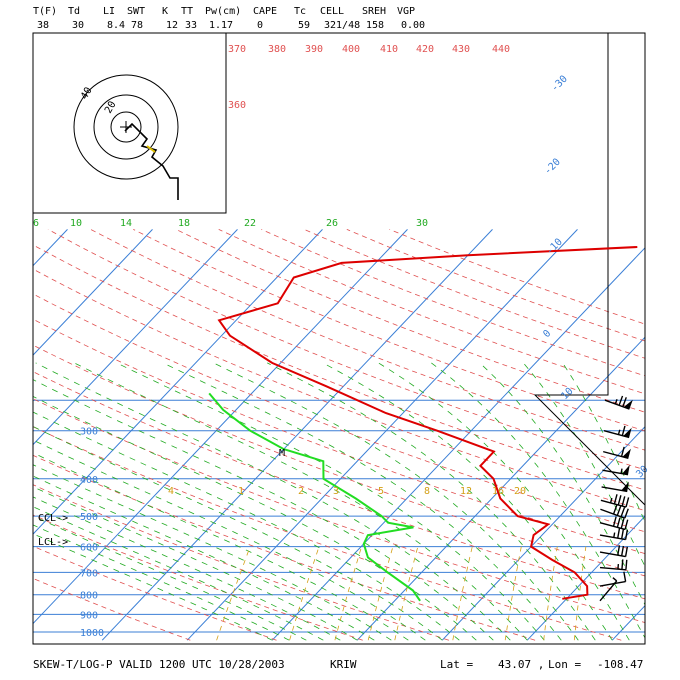 The image size is (680, 680). What do you see at coordinates (342, 25) in the screenshot?
I see `header-value: 321/48` at bounding box center [342, 25].